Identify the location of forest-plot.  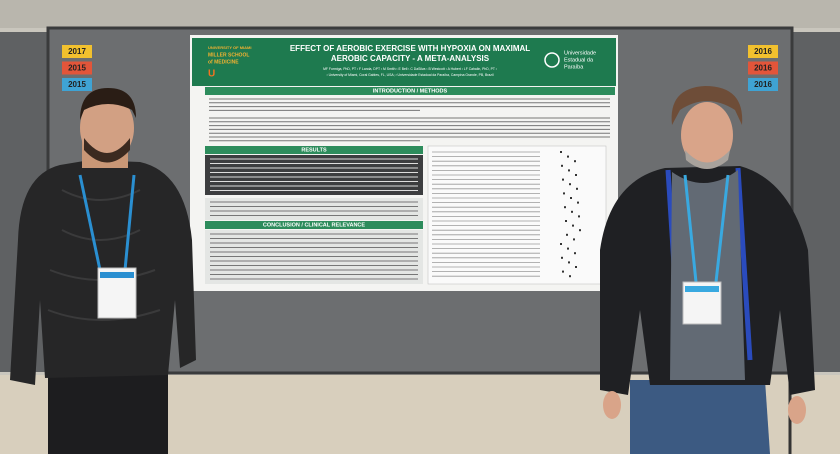
(517, 215).